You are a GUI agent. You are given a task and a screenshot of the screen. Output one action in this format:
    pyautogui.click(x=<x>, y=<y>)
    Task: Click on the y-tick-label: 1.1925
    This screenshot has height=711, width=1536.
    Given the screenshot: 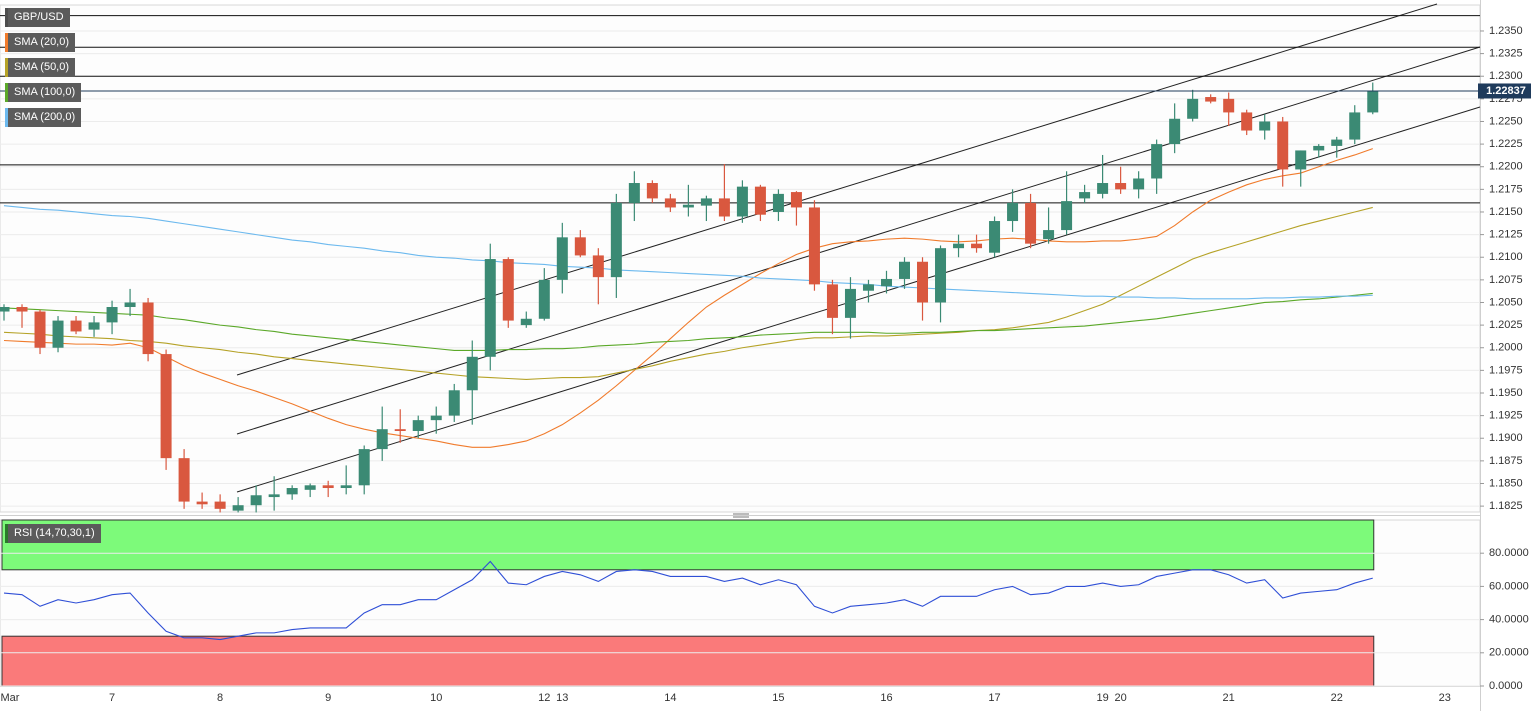 What is the action you would take?
    pyautogui.click(x=1506, y=416)
    